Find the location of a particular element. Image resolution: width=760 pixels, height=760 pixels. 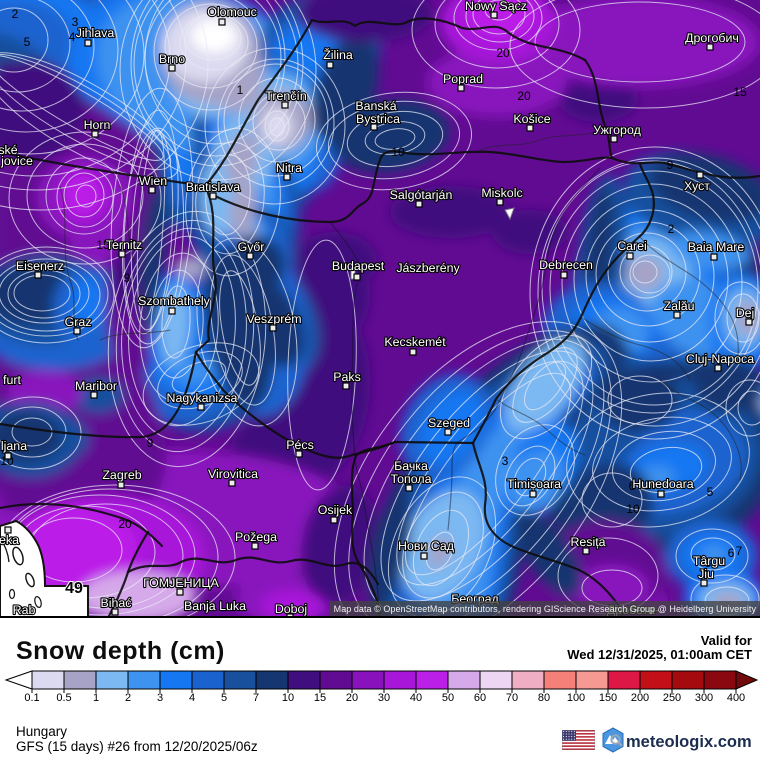

svg-text: Brno is located at coordinates (172, 59).